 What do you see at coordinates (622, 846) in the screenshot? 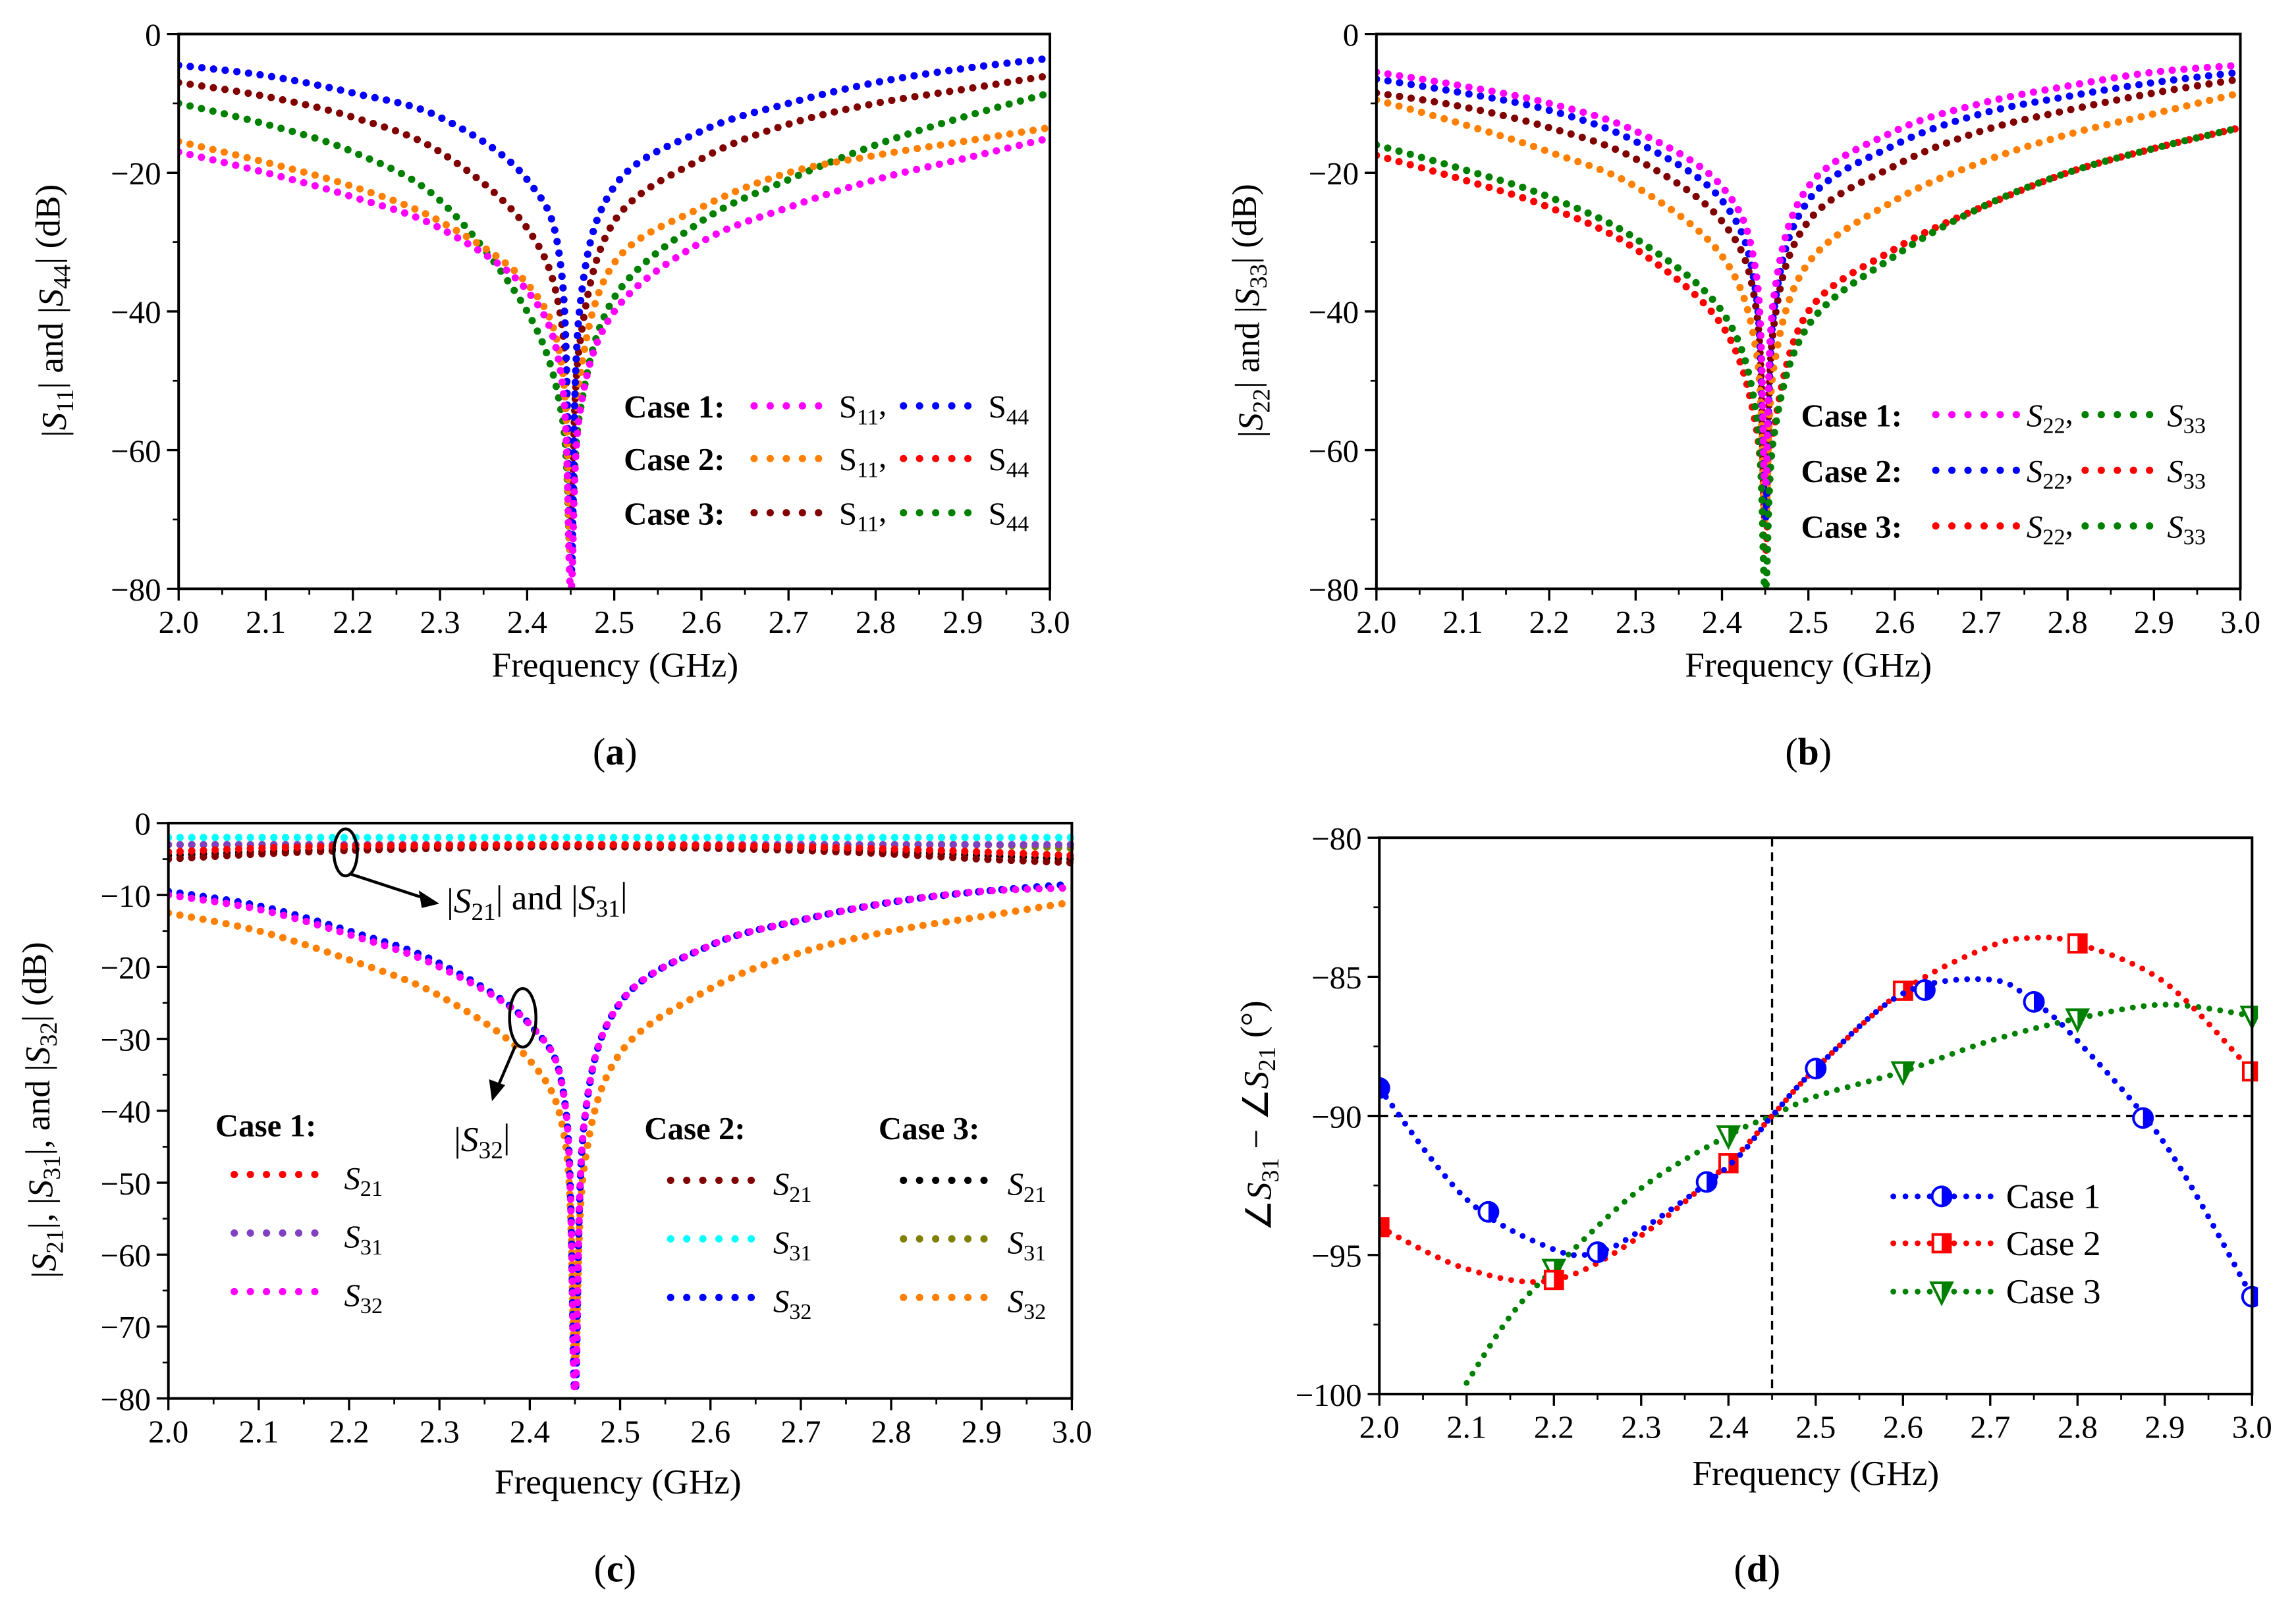
I see `series-case-3-s31` at bounding box center [622, 846].